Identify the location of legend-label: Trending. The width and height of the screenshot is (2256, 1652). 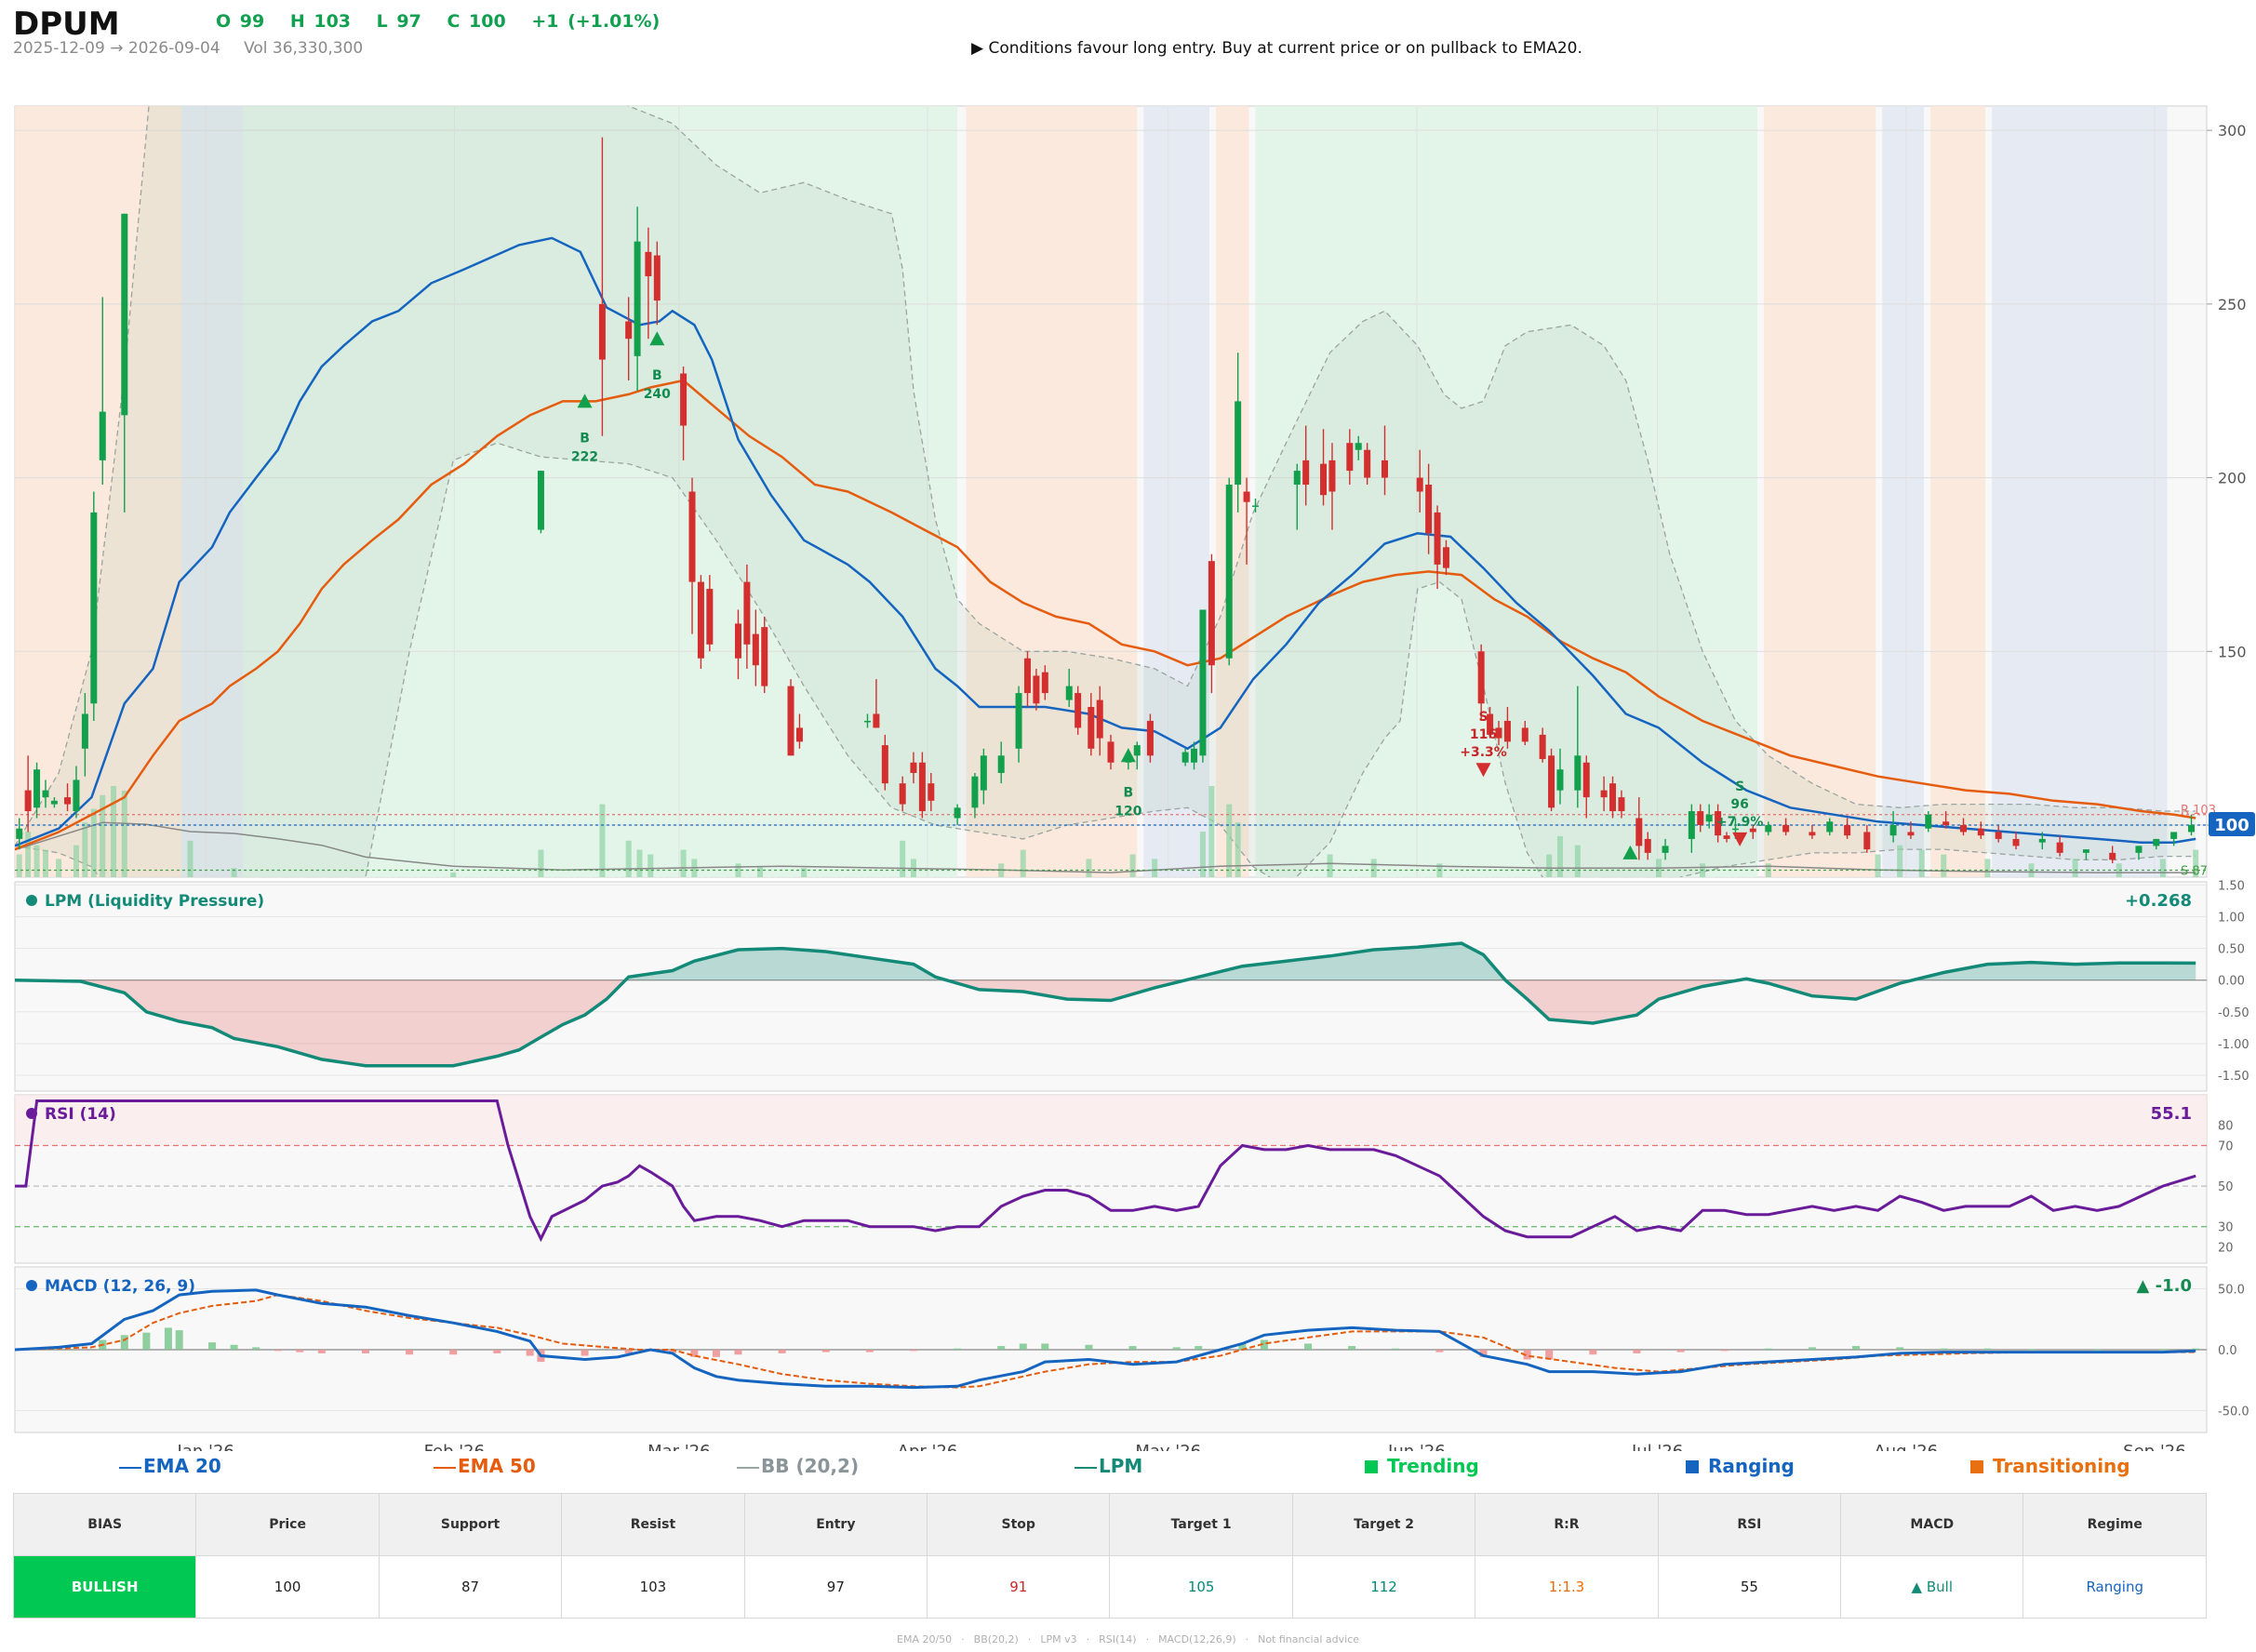
(1433, 1466).